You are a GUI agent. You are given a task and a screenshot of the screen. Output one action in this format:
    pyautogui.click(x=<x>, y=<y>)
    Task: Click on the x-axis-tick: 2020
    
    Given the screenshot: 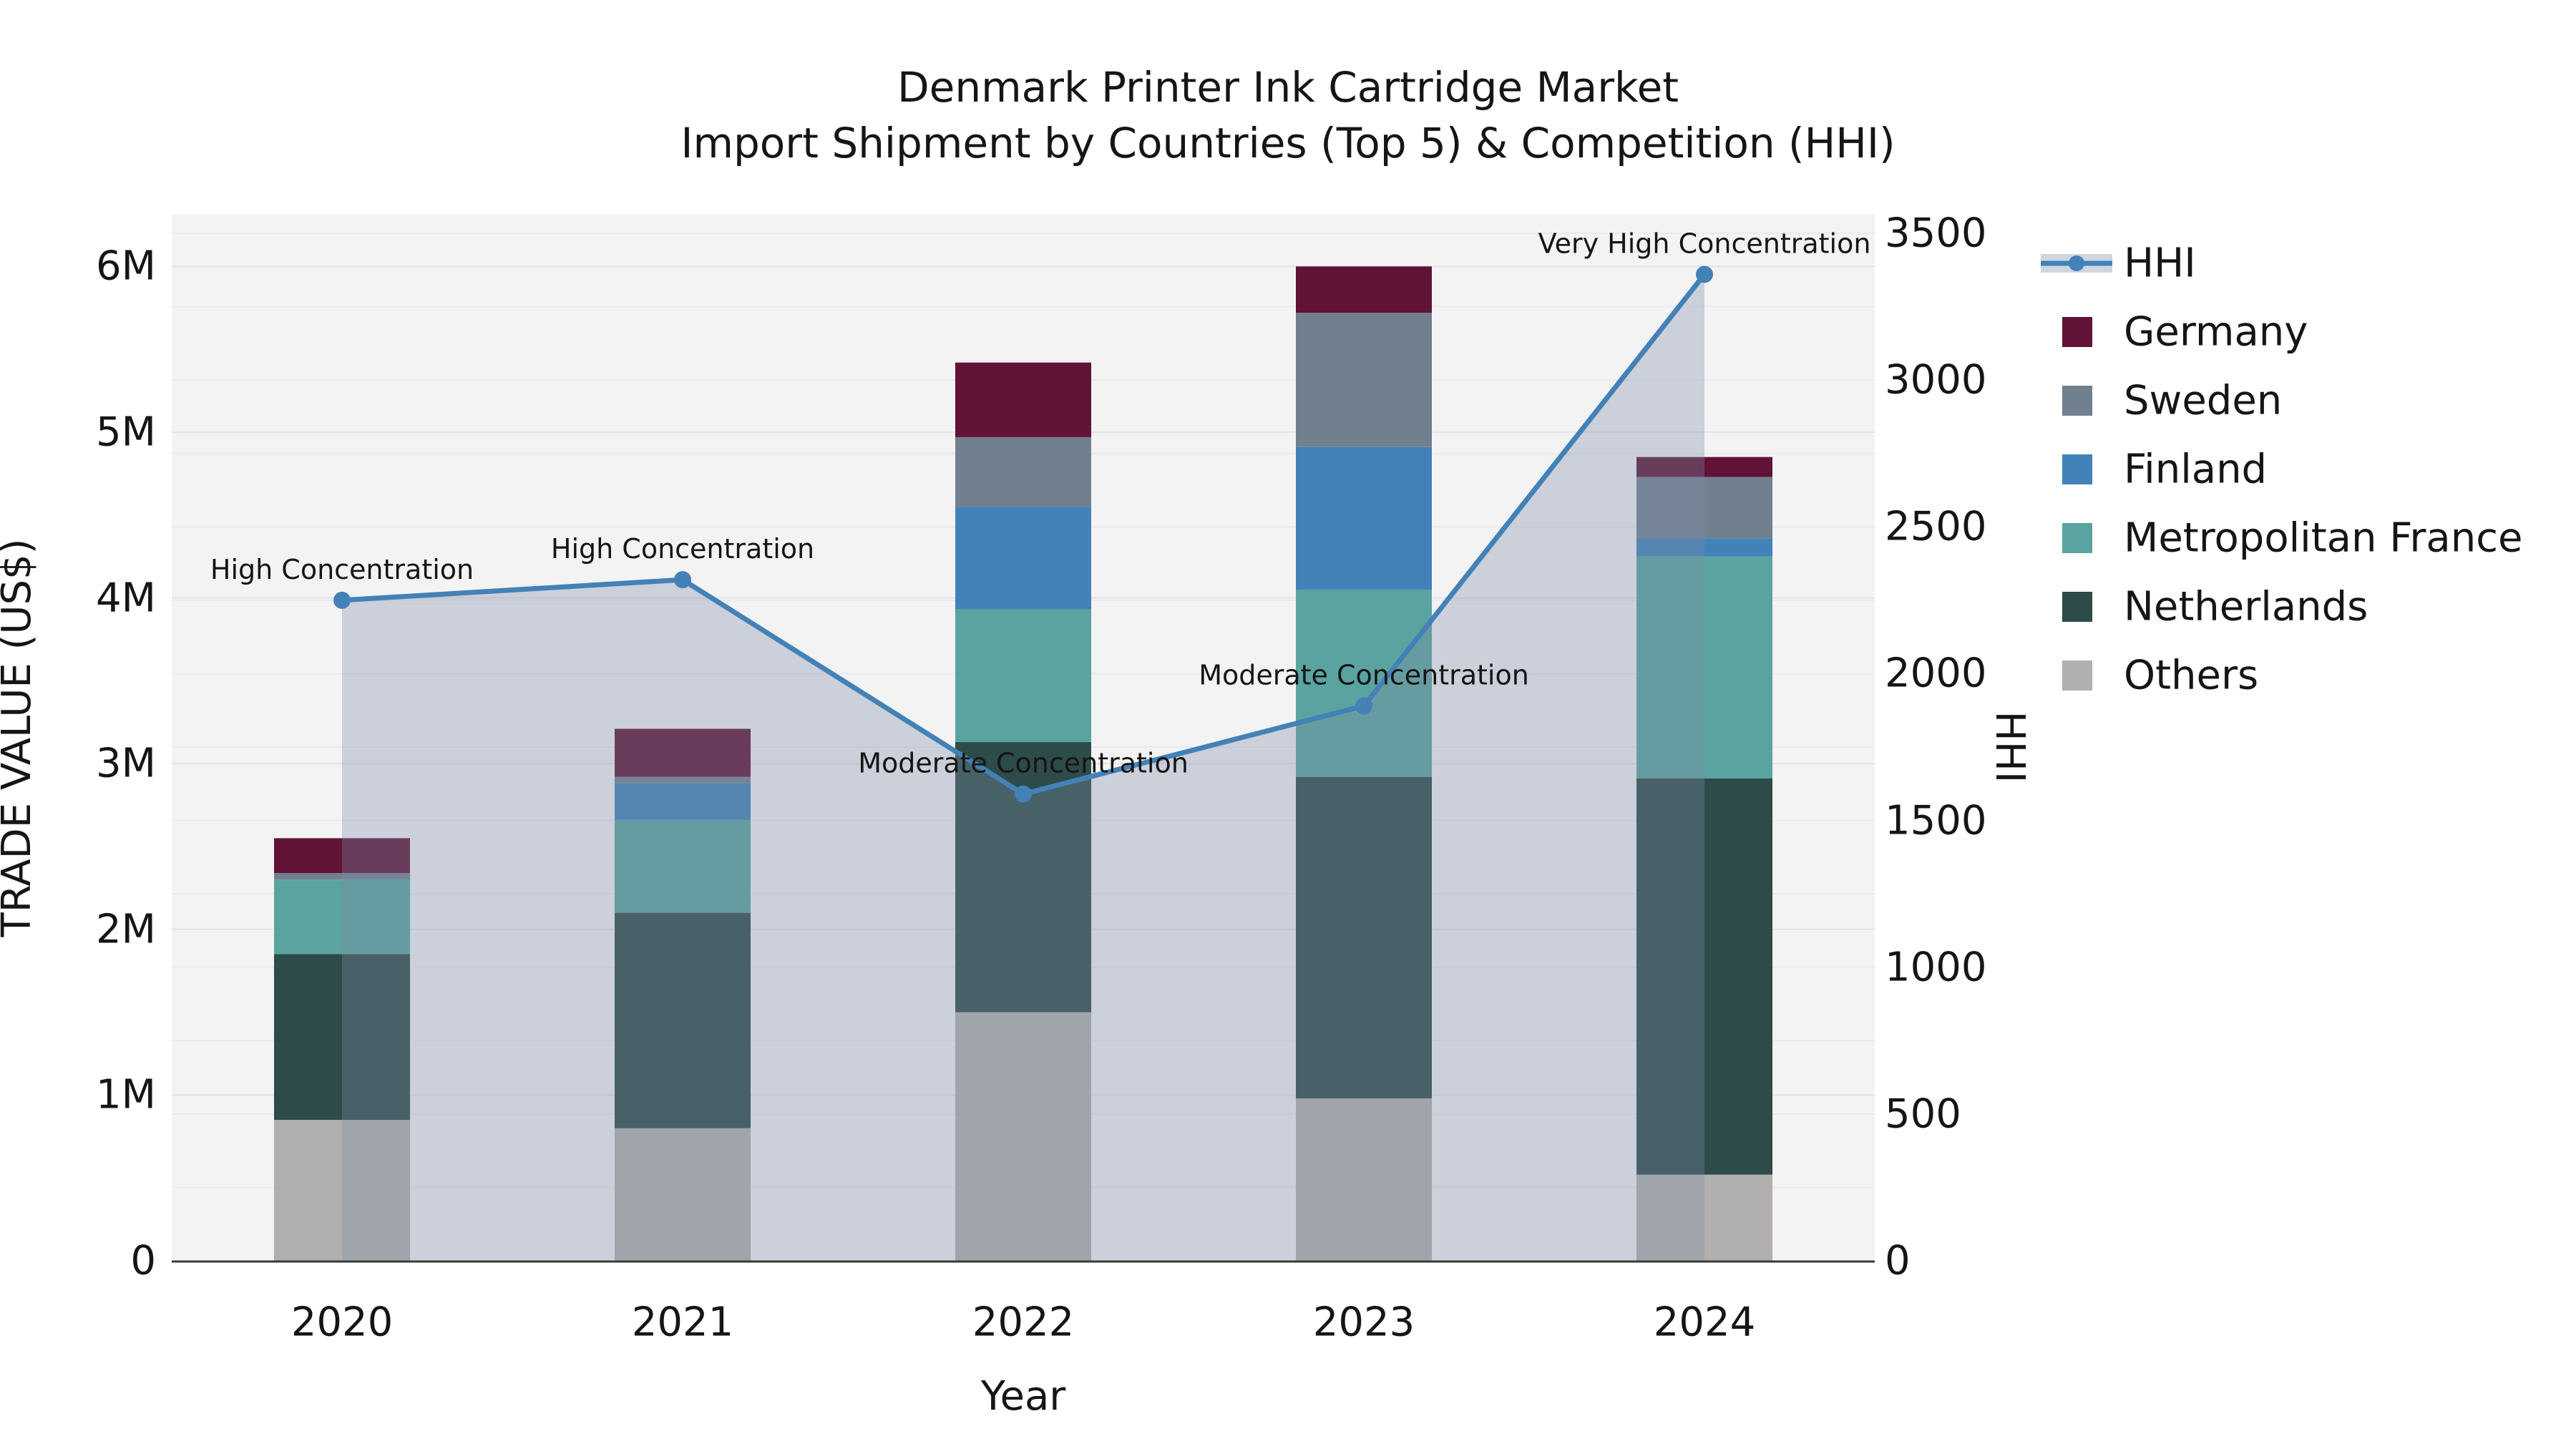 What is the action you would take?
    pyautogui.click(x=342, y=1322)
    